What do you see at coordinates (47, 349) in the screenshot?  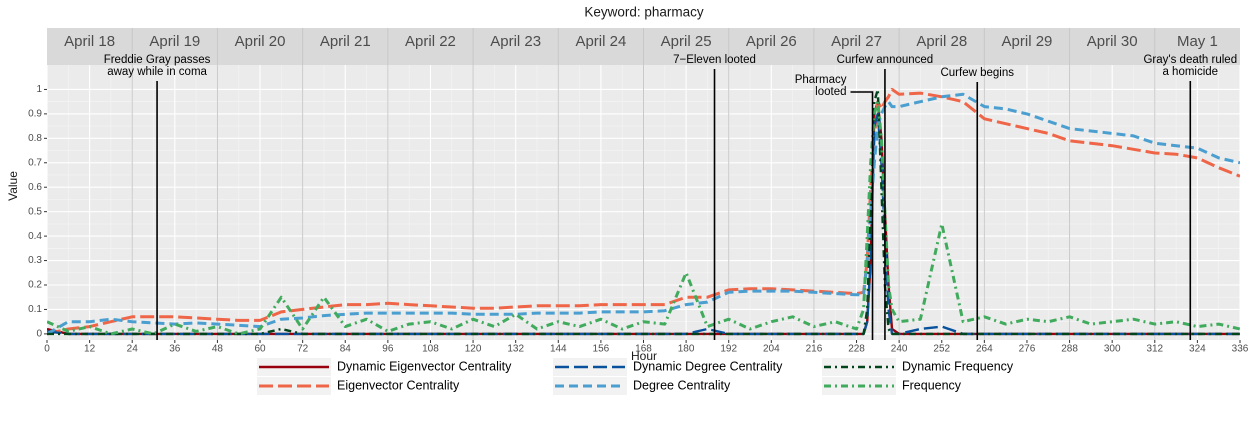 I see `x-tick-label: 0` at bounding box center [47, 349].